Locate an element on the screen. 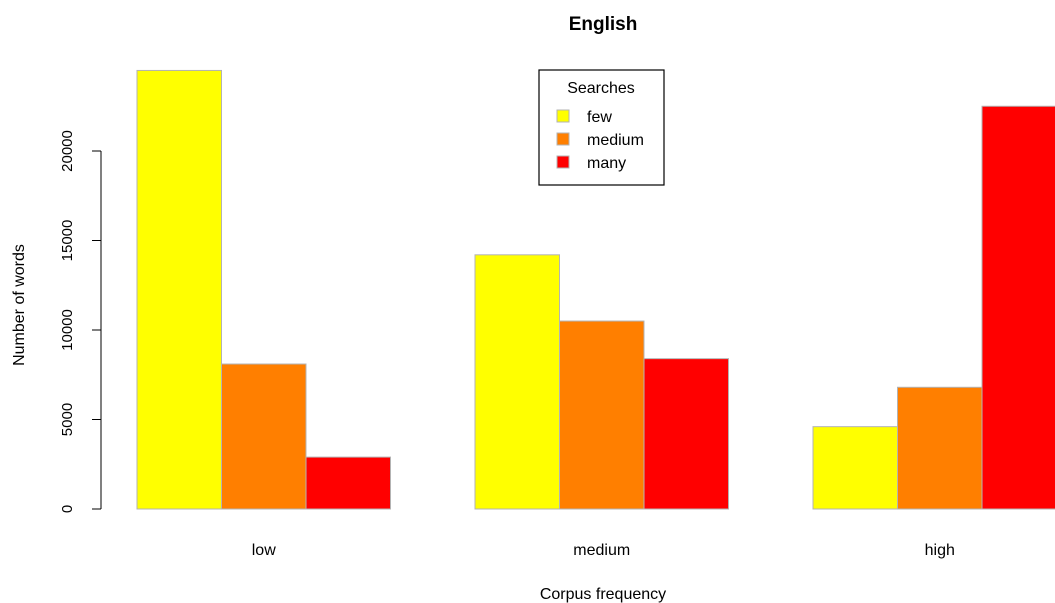 The height and width of the screenshot is (603, 1055). legend-label-medium: medium is located at coordinates (615, 140).